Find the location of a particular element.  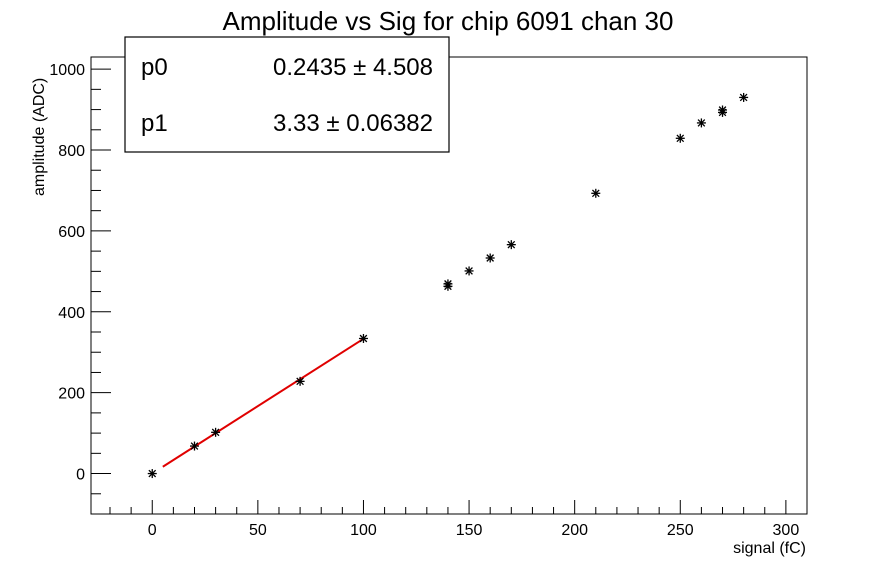

y-tick-label: 1000 is located at coordinates (67, 70).